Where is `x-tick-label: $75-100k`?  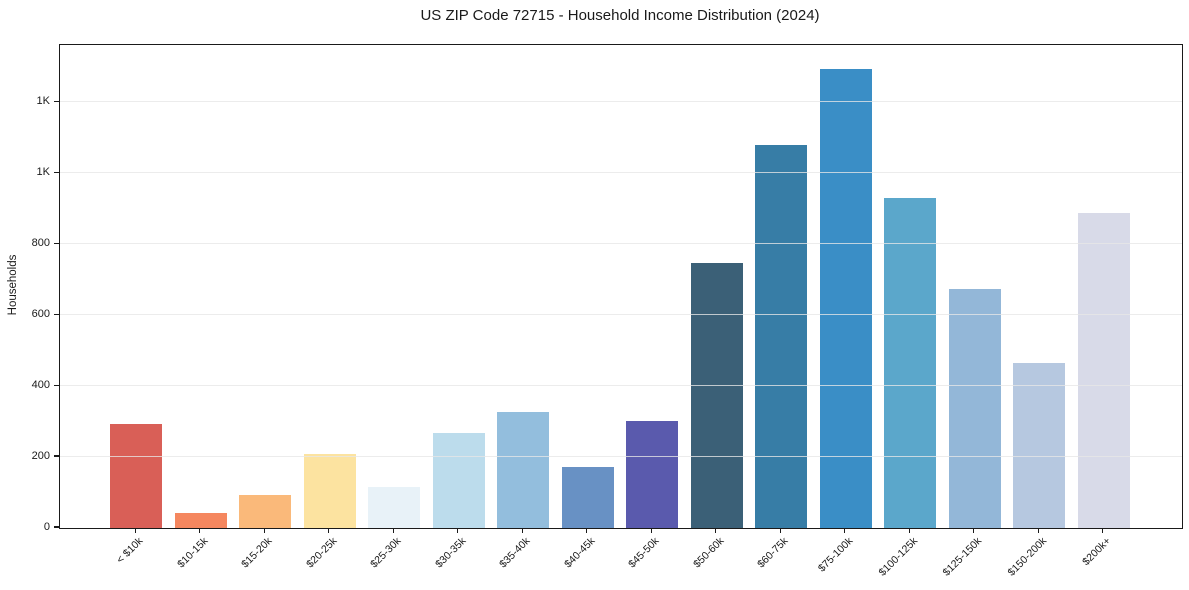 x-tick-label: $75-100k is located at coordinates (835, 555).